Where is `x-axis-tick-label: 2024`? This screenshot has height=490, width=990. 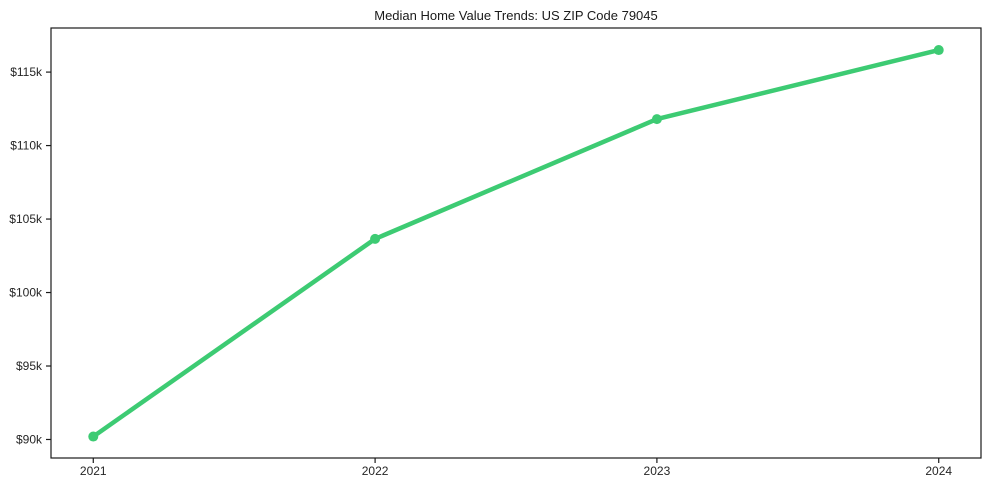 x-axis-tick-label: 2024 is located at coordinates (938, 471).